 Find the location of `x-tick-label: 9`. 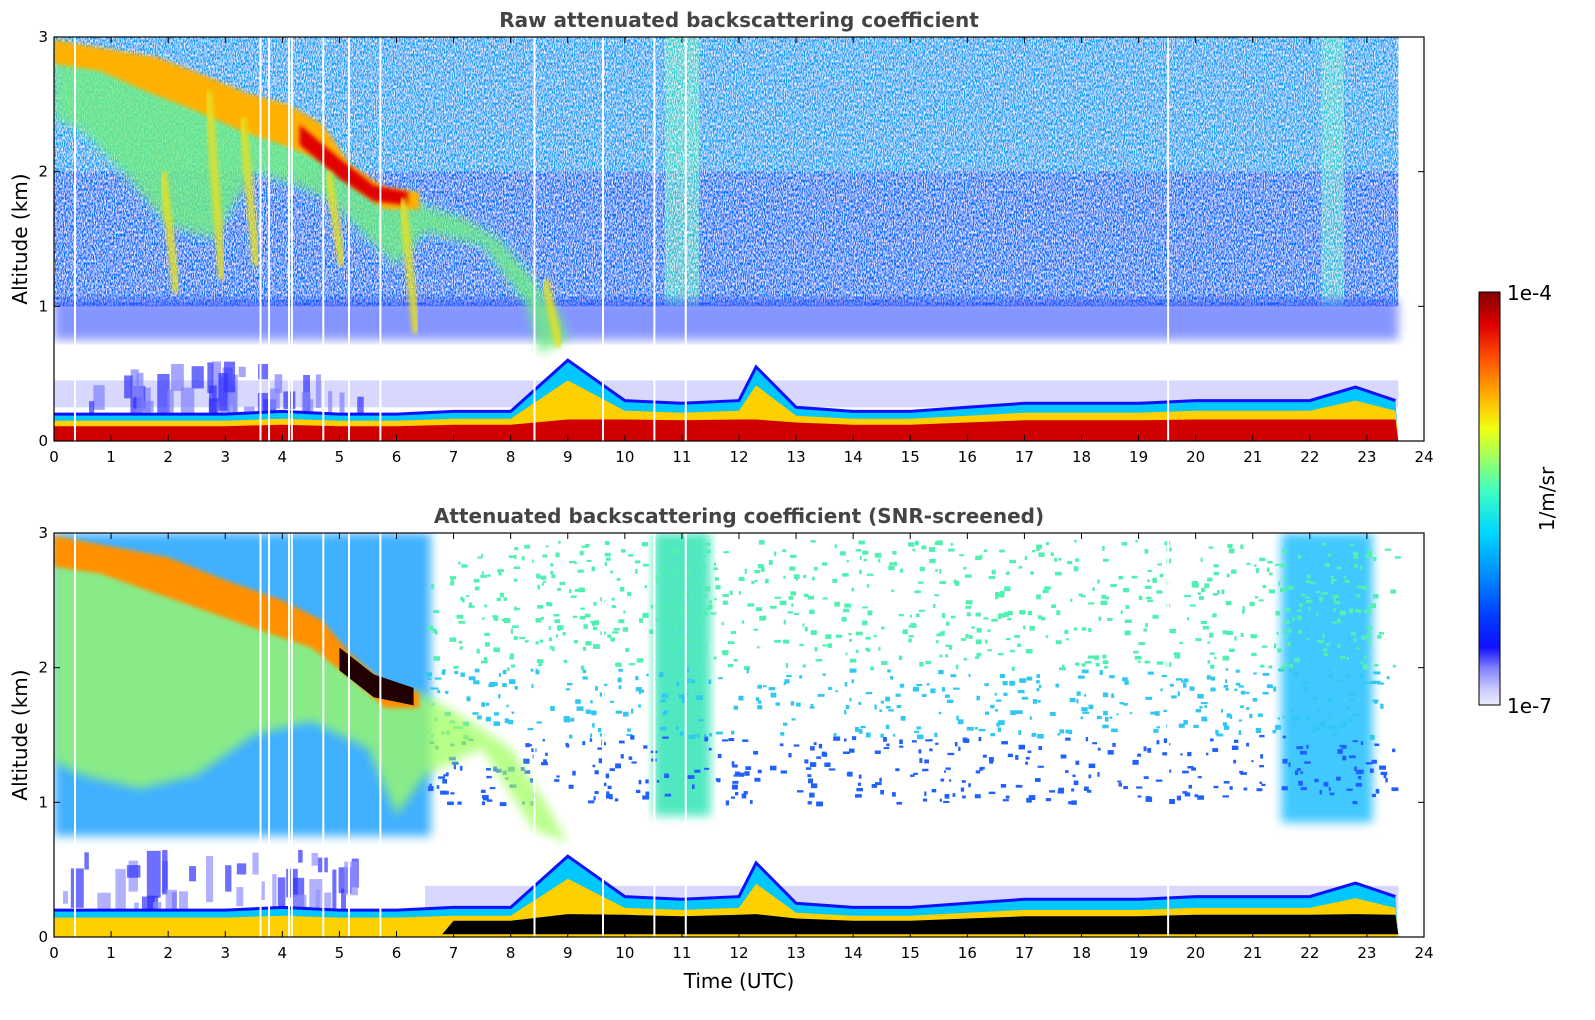

x-tick-label: 9 is located at coordinates (568, 457).